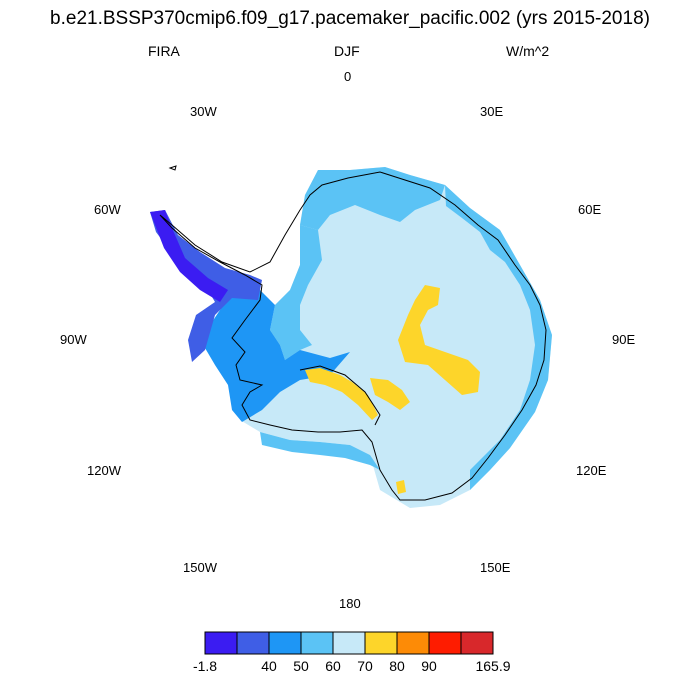 This screenshot has height=700, width=700. Describe the element at coordinates (269, 666) in the screenshot. I see `colorbar-label: 40` at that location.